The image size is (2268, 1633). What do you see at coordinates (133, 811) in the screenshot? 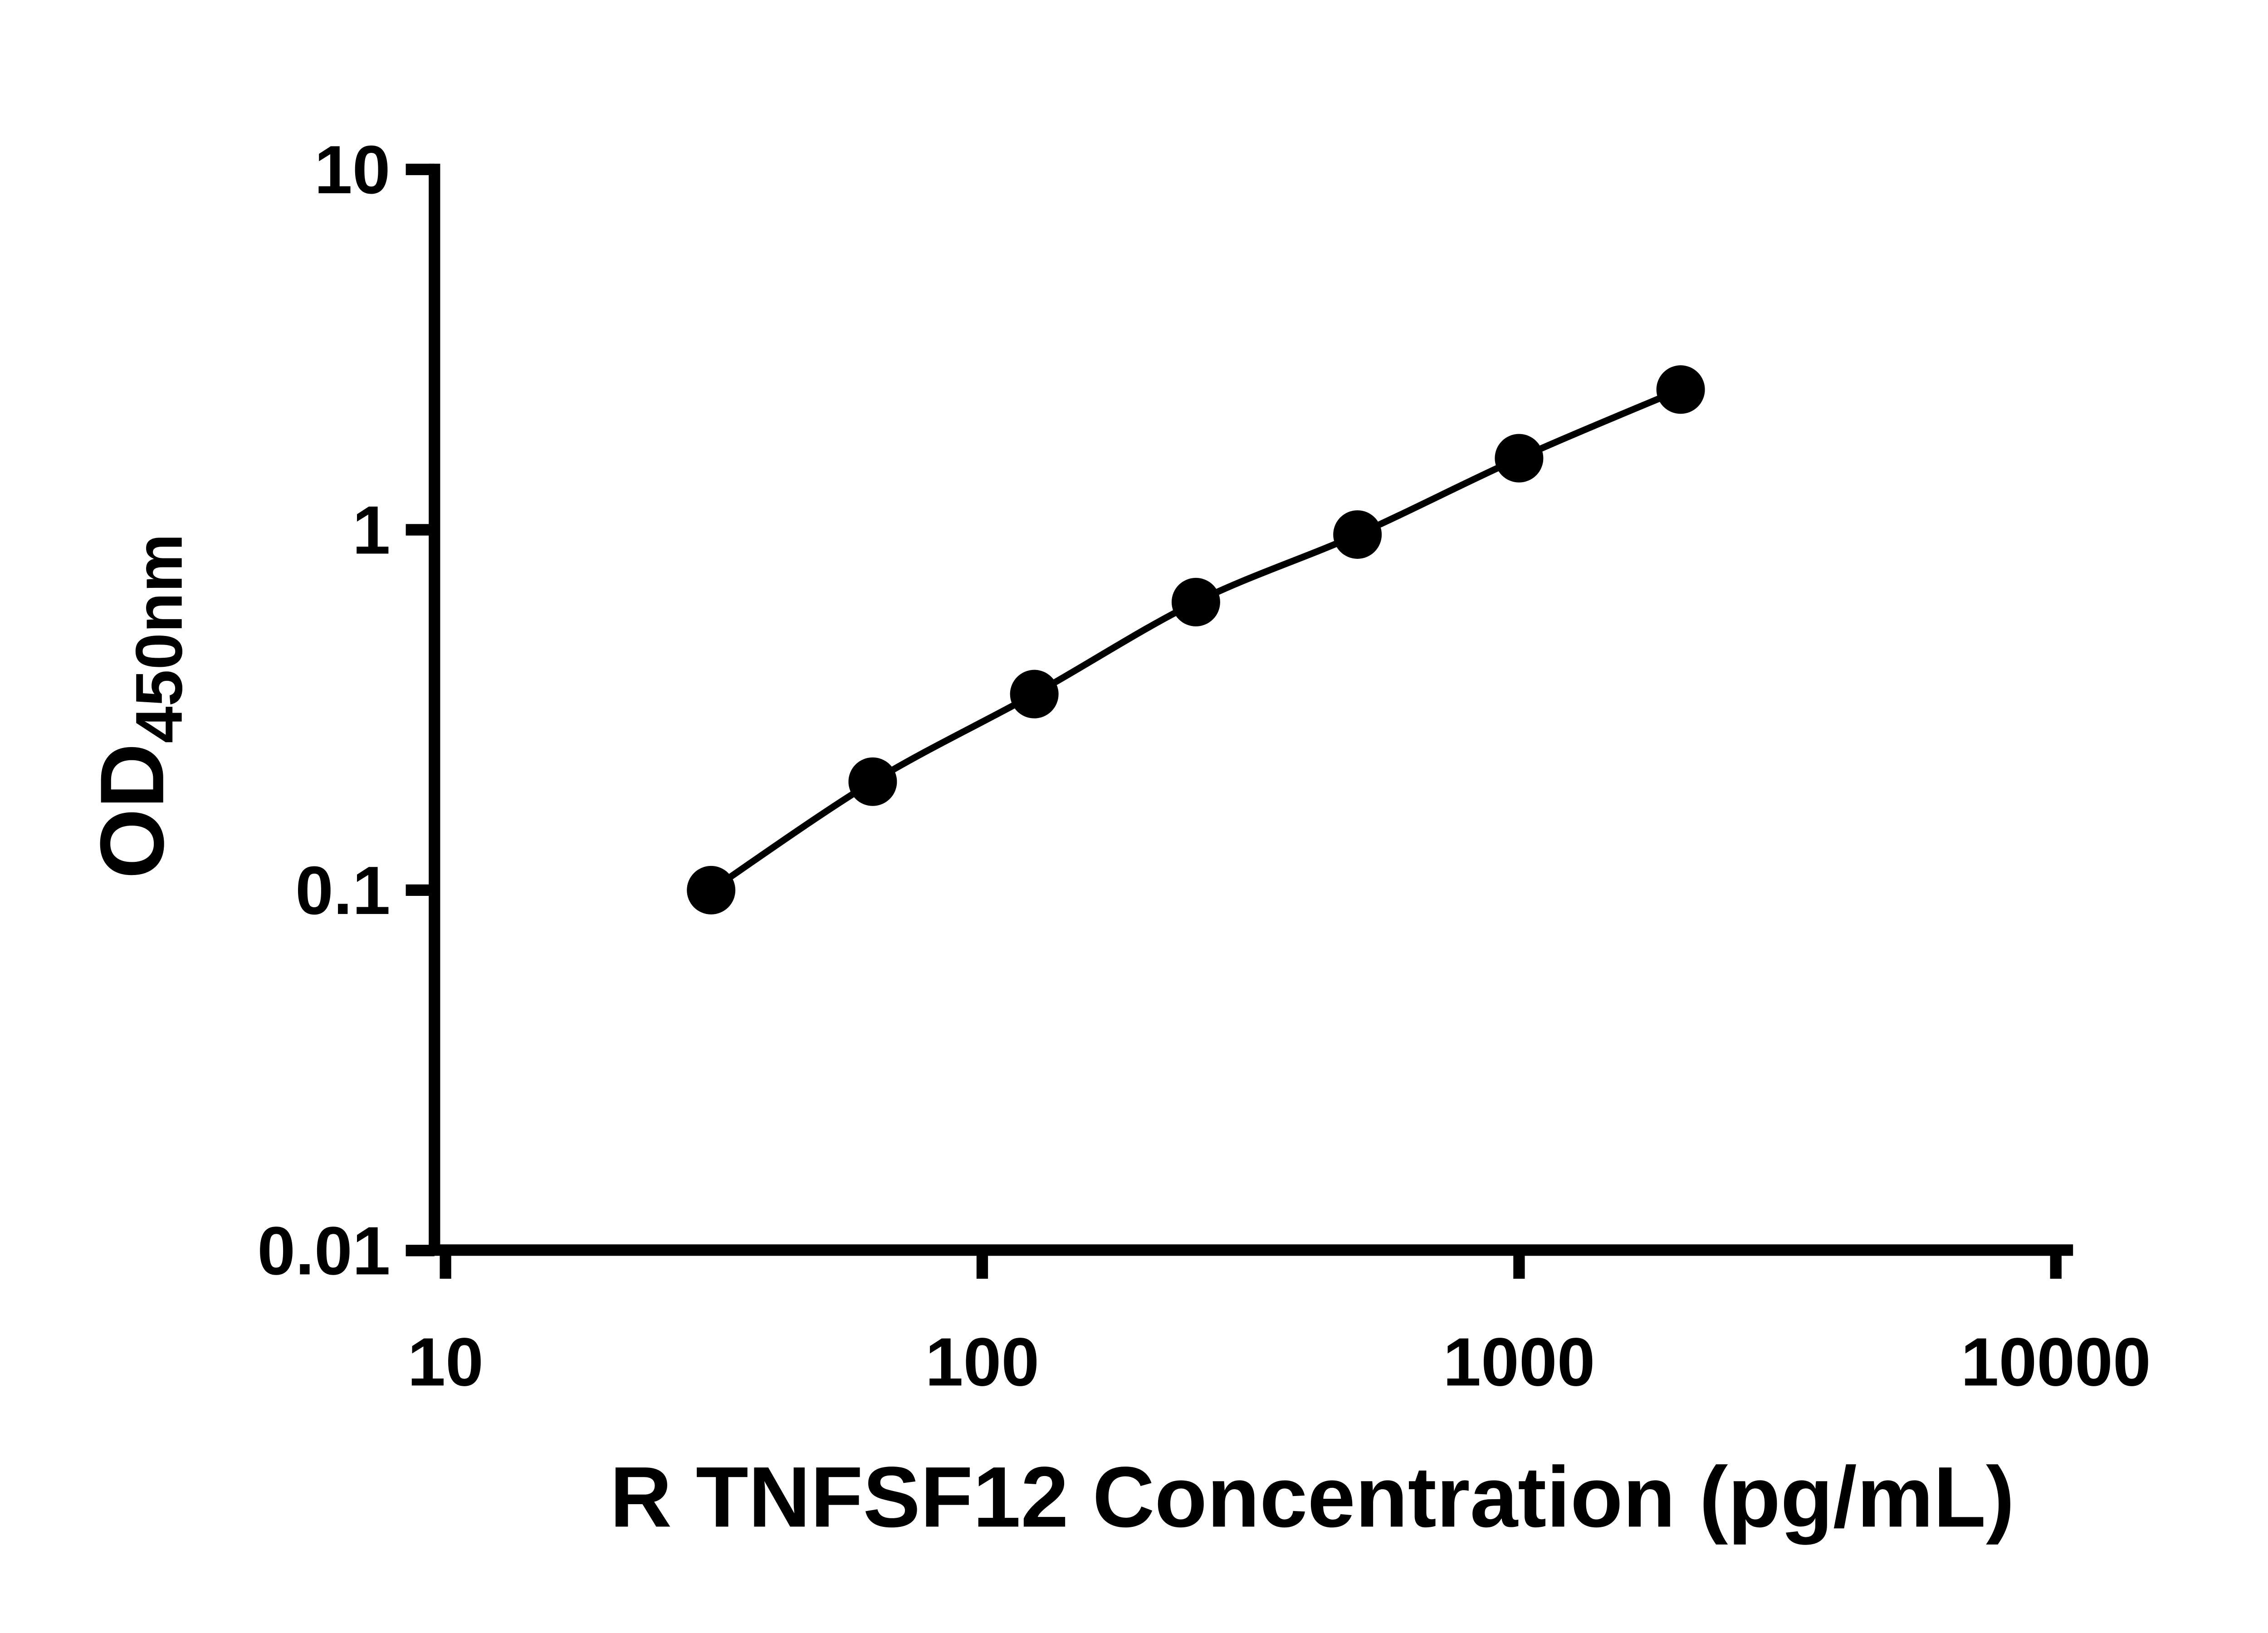
I see `y-axis-title-main: OD` at bounding box center [133, 811].